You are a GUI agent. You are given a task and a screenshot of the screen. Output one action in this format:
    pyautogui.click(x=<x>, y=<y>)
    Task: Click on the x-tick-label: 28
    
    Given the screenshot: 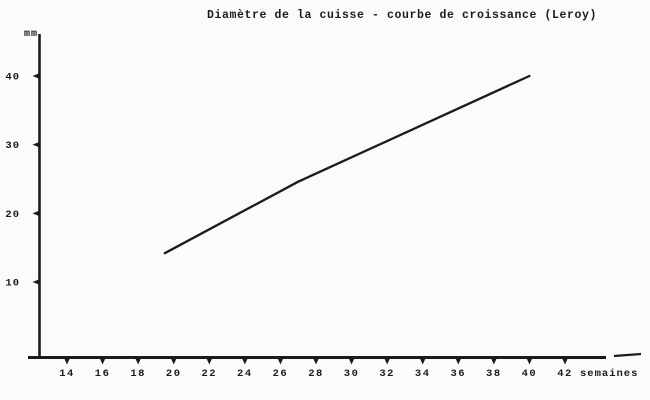 What is the action you would take?
    pyautogui.click(x=316, y=374)
    